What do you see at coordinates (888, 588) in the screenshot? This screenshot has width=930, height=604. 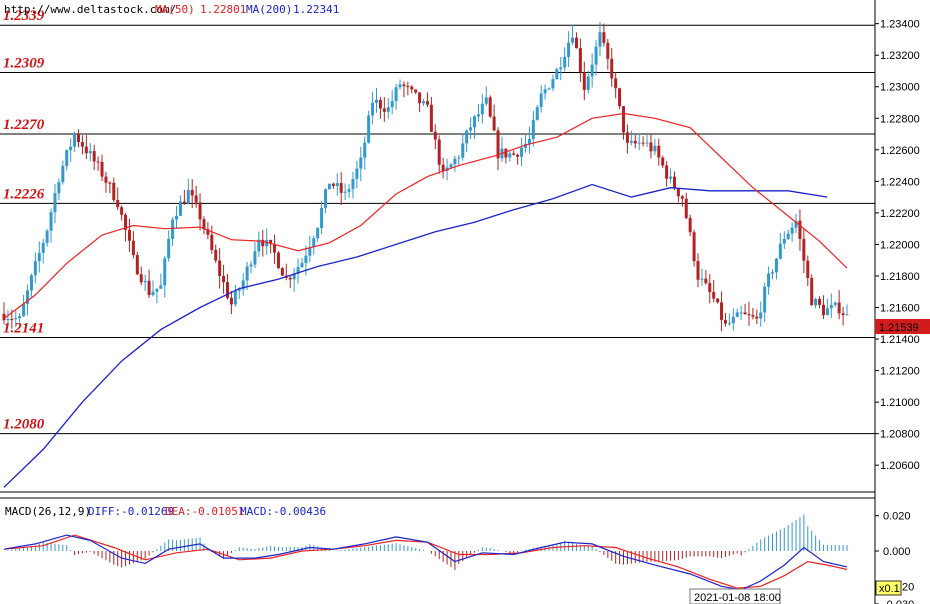 I see `zoom-button` at bounding box center [888, 588].